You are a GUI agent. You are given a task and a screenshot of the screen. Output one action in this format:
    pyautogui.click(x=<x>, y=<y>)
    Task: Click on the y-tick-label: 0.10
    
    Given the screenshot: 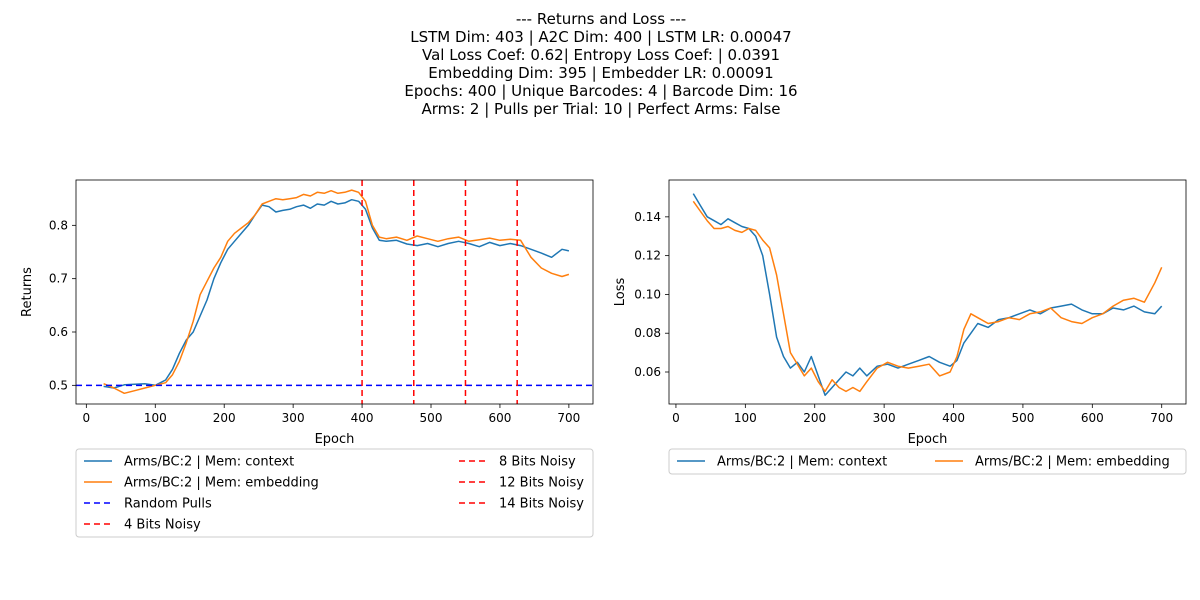 What is the action you would take?
    pyautogui.click(x=647, y=294)
    